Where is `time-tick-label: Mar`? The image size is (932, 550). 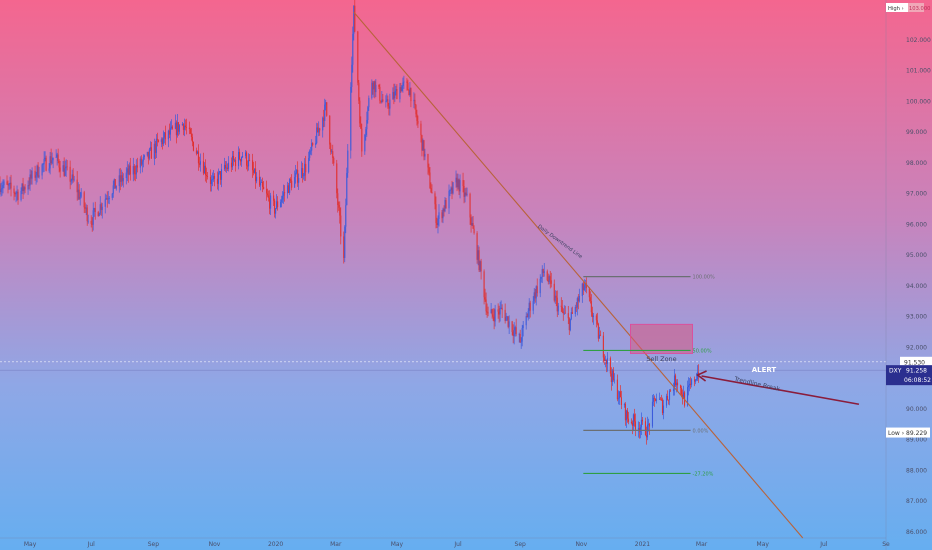 time-tick-label: Mar is located at coordinates (702, 544).